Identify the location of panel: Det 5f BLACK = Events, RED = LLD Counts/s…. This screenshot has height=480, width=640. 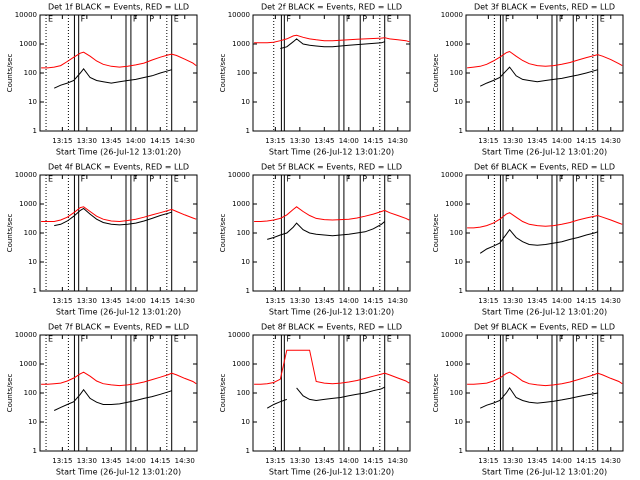
(315, 240).